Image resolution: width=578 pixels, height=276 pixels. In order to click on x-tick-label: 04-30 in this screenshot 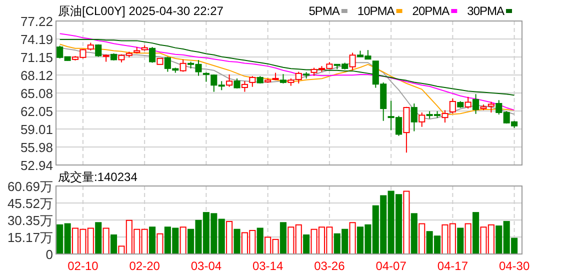, I will do `click(514, 266)`.